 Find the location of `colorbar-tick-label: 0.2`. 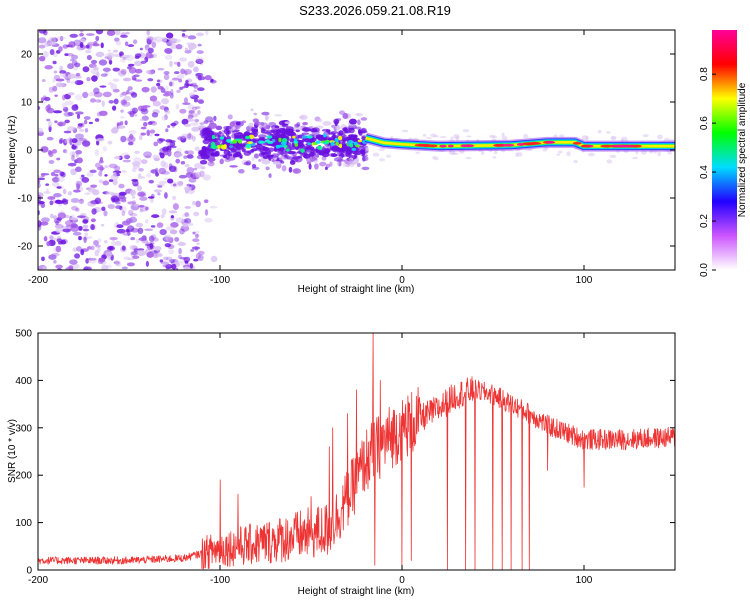

colorbar-tick-label: 0.2 is located at coordinates (704, 221).